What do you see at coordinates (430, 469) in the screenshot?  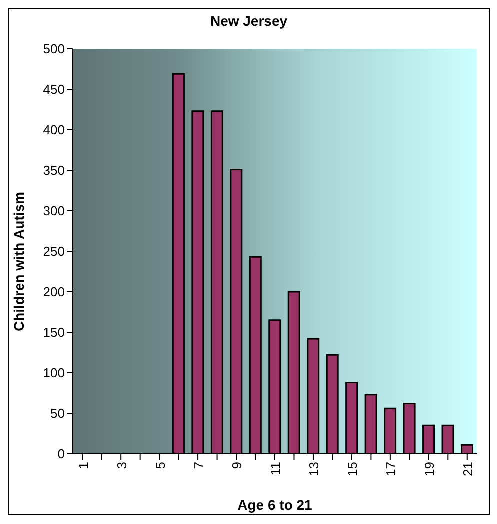 I see `x-tick-label: 19` at bounding box center [430, 469].